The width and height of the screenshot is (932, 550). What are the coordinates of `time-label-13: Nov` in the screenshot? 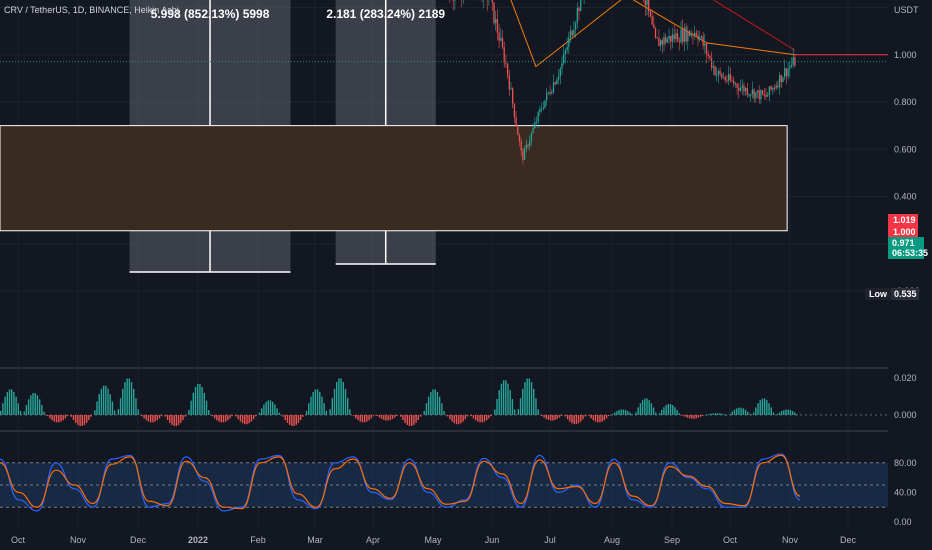 It's located at (790, 540).